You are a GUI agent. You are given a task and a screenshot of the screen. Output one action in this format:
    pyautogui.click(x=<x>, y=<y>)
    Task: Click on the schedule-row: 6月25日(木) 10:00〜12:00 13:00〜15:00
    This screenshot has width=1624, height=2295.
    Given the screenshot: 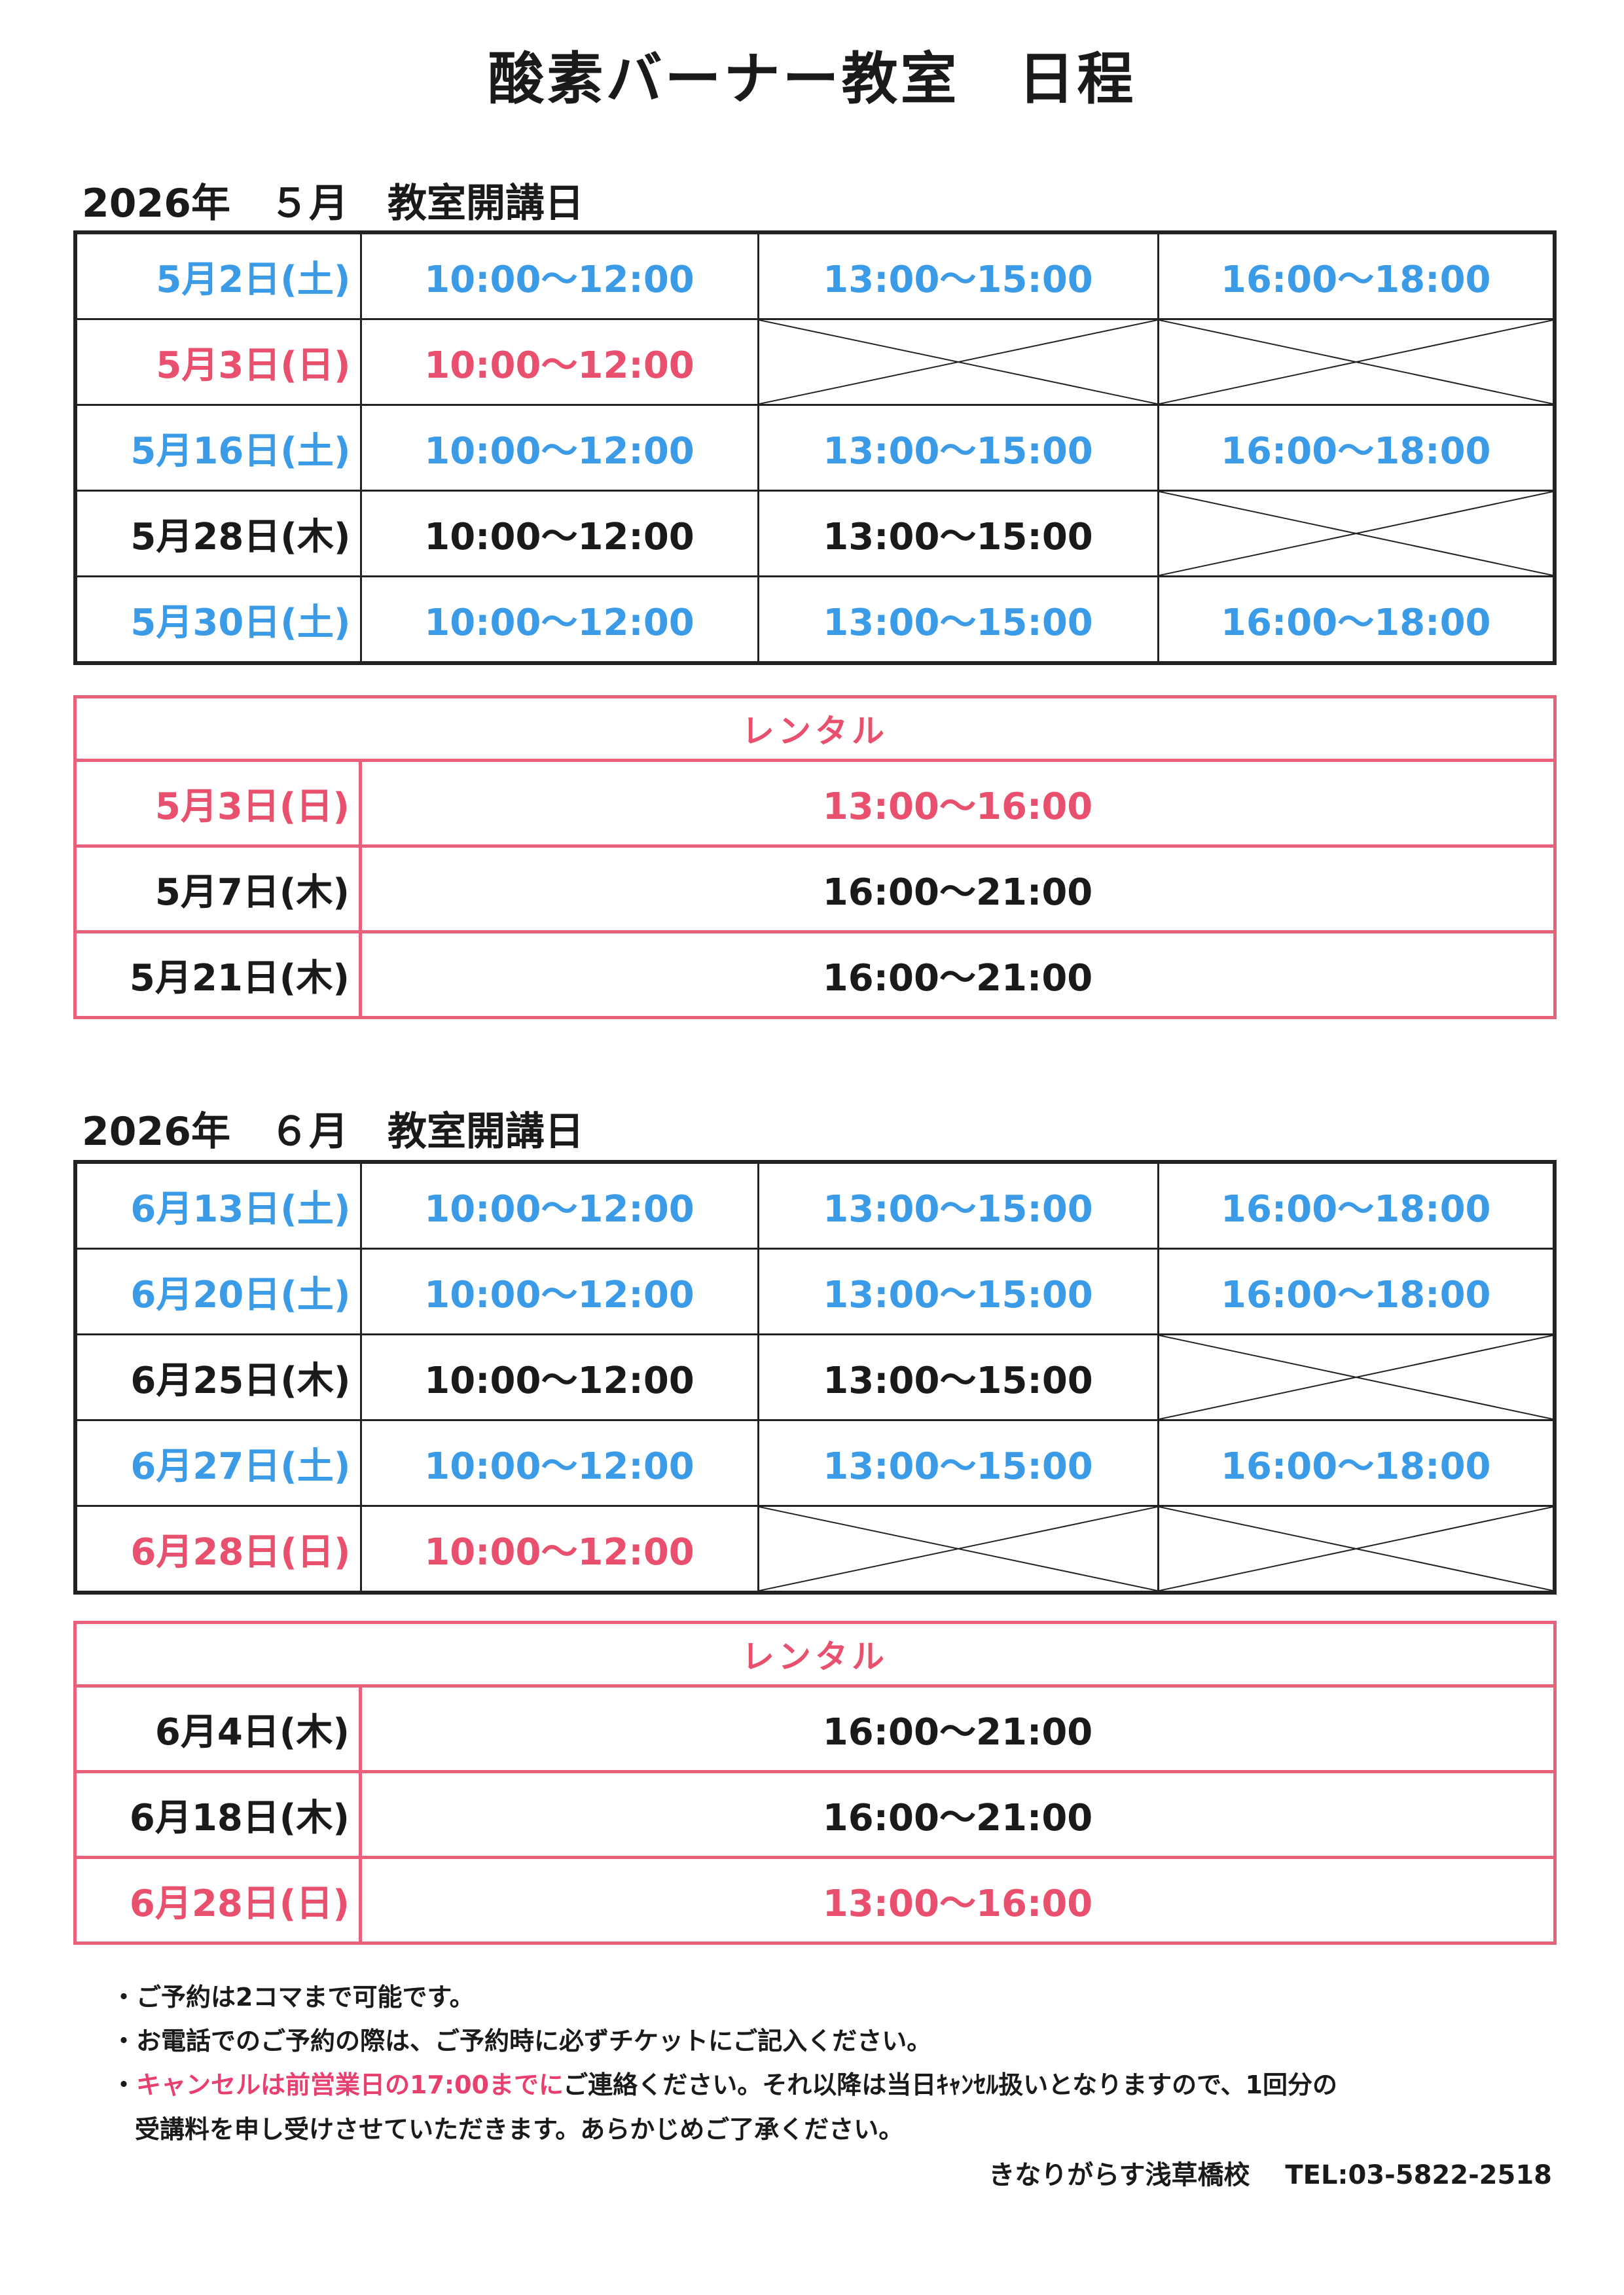 What is the action you would take?
    pyautogui.click(x=815, y=1377)
    